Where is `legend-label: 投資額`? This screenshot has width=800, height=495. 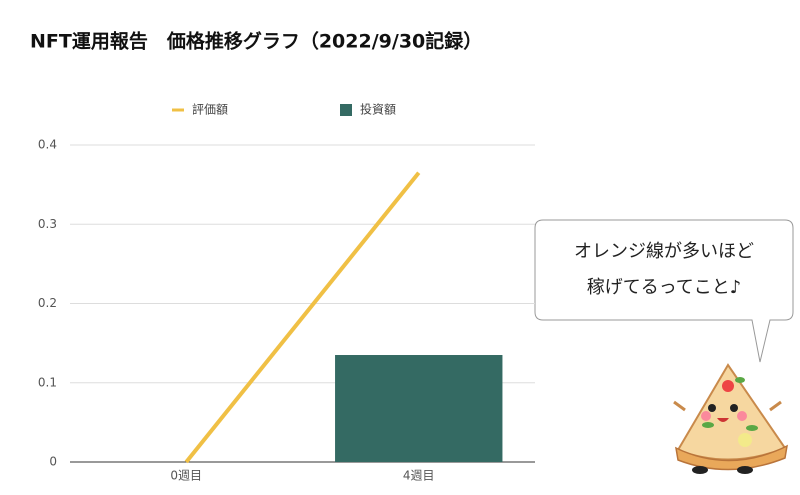 legend-label: 投資額 is located at coordinates (378, 109).